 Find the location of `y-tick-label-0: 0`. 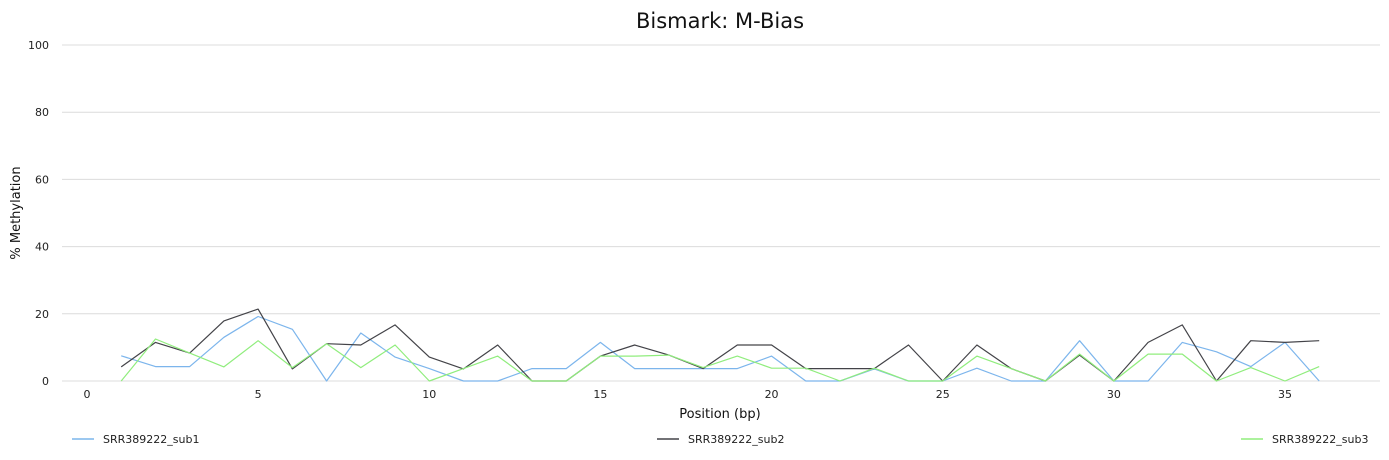

y-tick-label-0: 0 is located at coordinates (45, 381).